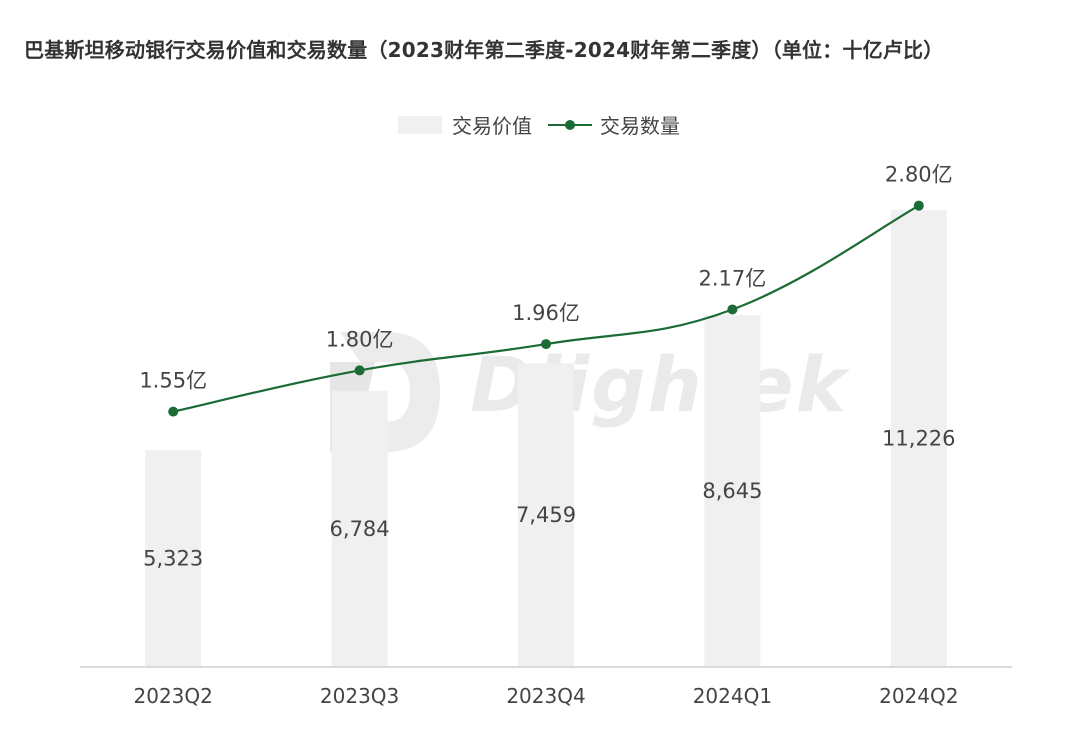  I want to click on value-bar-2023Q4, so click(546, 515).